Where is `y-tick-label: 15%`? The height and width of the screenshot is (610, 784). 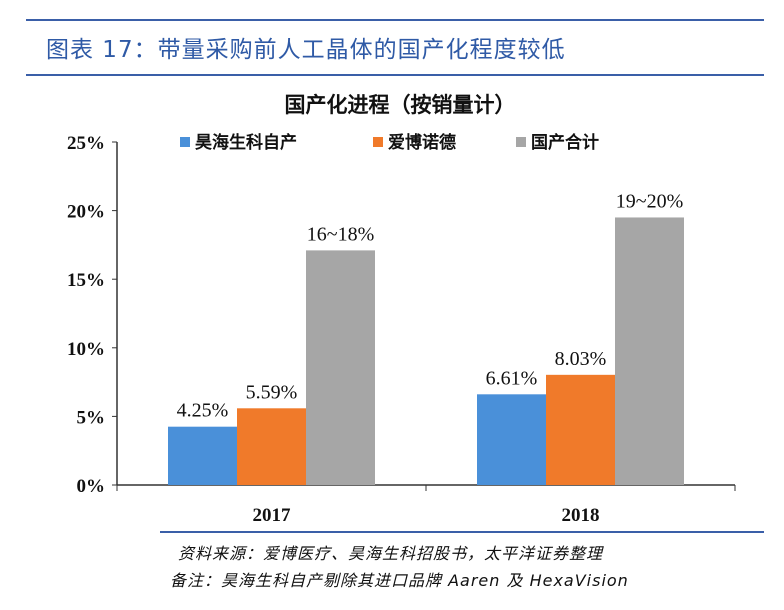
y-tick-label: 15% is located at coordinates (86, 280).